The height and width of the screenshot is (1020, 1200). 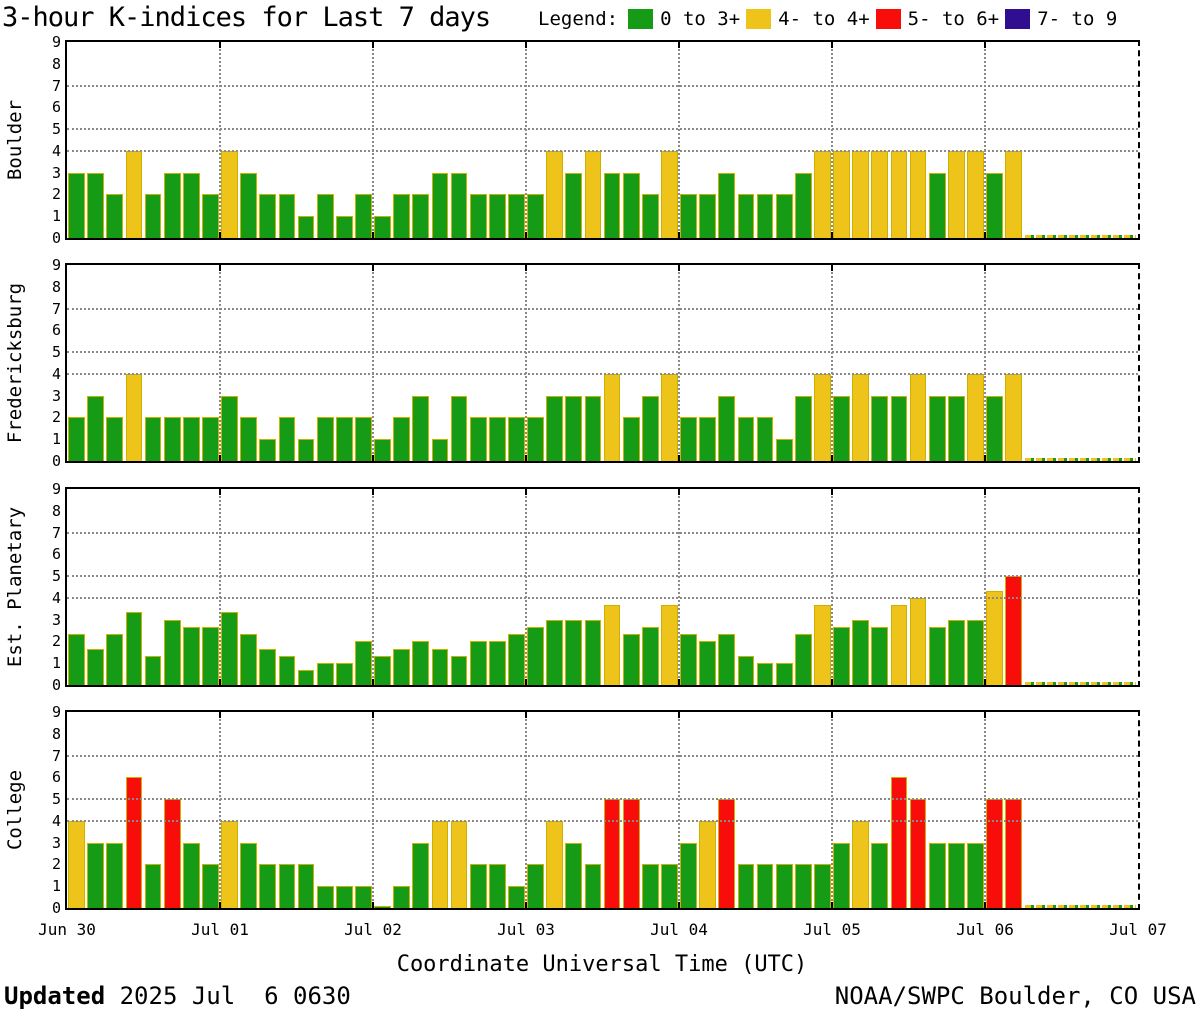 What do you see at coordinates (56, 755) in the screenshot?
I see `y-tick-label: 7` at bounding box center [56, 755].